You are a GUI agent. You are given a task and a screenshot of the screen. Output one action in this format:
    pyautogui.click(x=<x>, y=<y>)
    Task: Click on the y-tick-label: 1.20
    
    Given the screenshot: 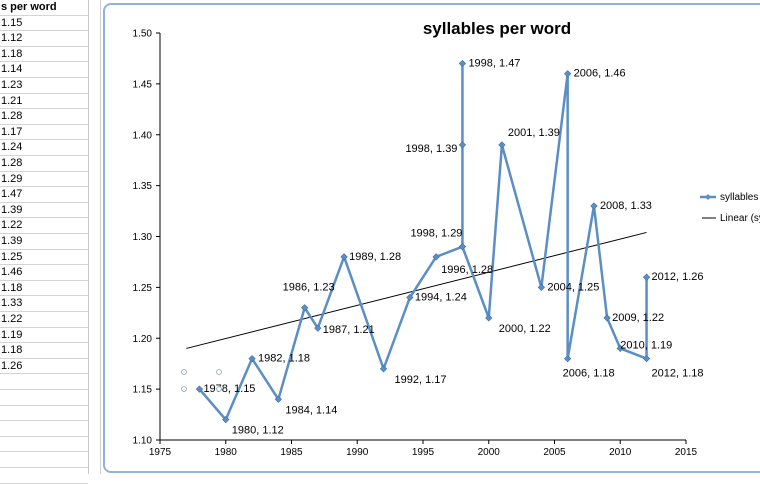 What is the action you would take?
    pyautogui.click(x=143, y=339)
    